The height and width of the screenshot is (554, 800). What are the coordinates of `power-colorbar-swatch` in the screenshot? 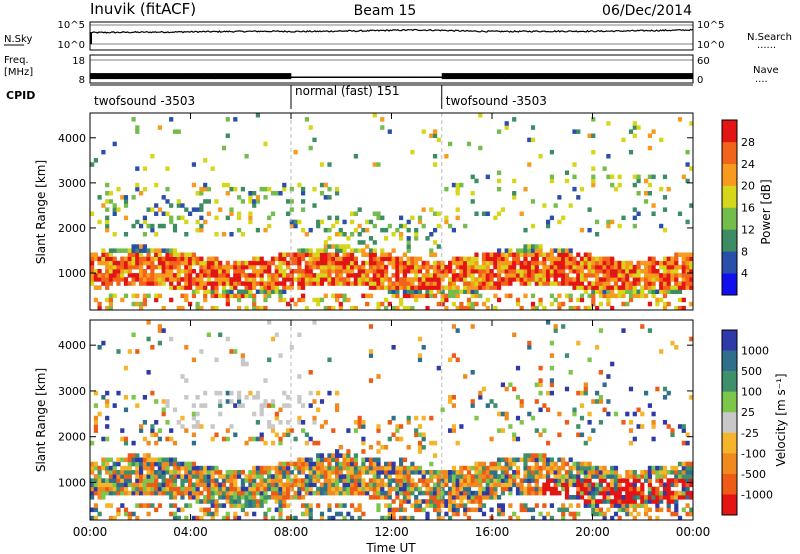 It's located at (729, 218).